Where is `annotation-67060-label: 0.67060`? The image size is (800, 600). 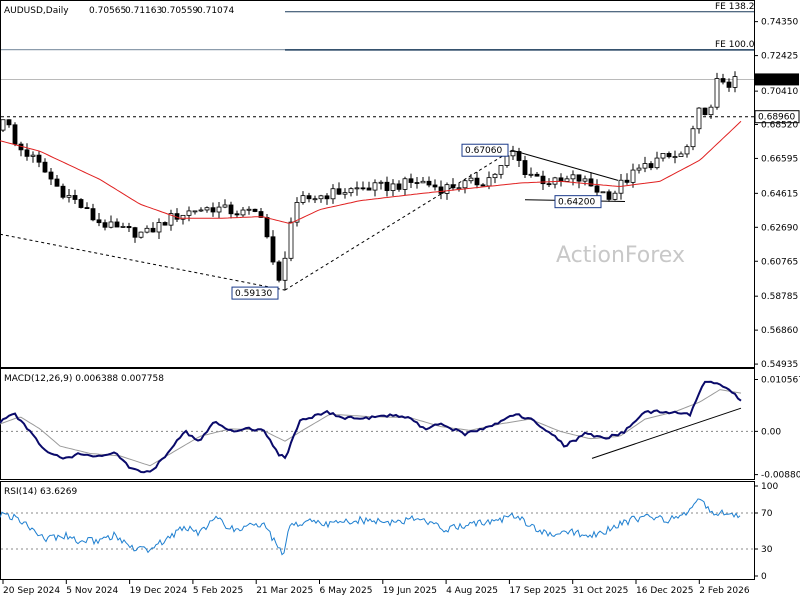
annotation-67060-label: 0.67060 is located at coordinates (483, 151).